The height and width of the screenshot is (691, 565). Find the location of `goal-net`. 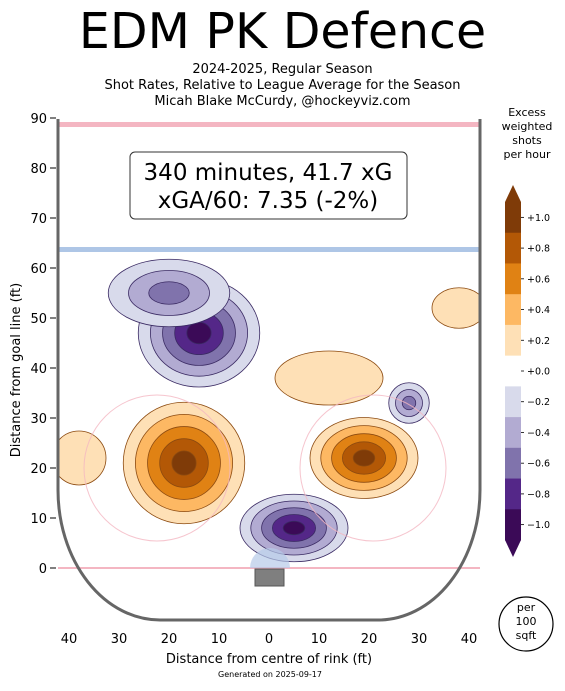

goal-net is located at coordinates (269, 577).